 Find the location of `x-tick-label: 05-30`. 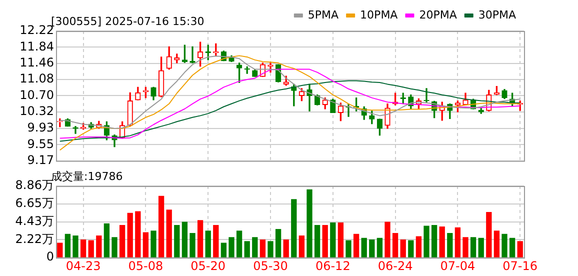

x-tick-label: 05-30 is located at coordinates (270, 265).